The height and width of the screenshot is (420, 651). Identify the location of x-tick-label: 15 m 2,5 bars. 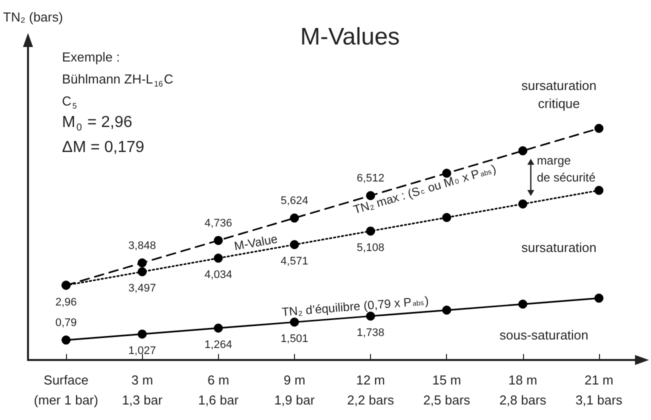
(447, 390).